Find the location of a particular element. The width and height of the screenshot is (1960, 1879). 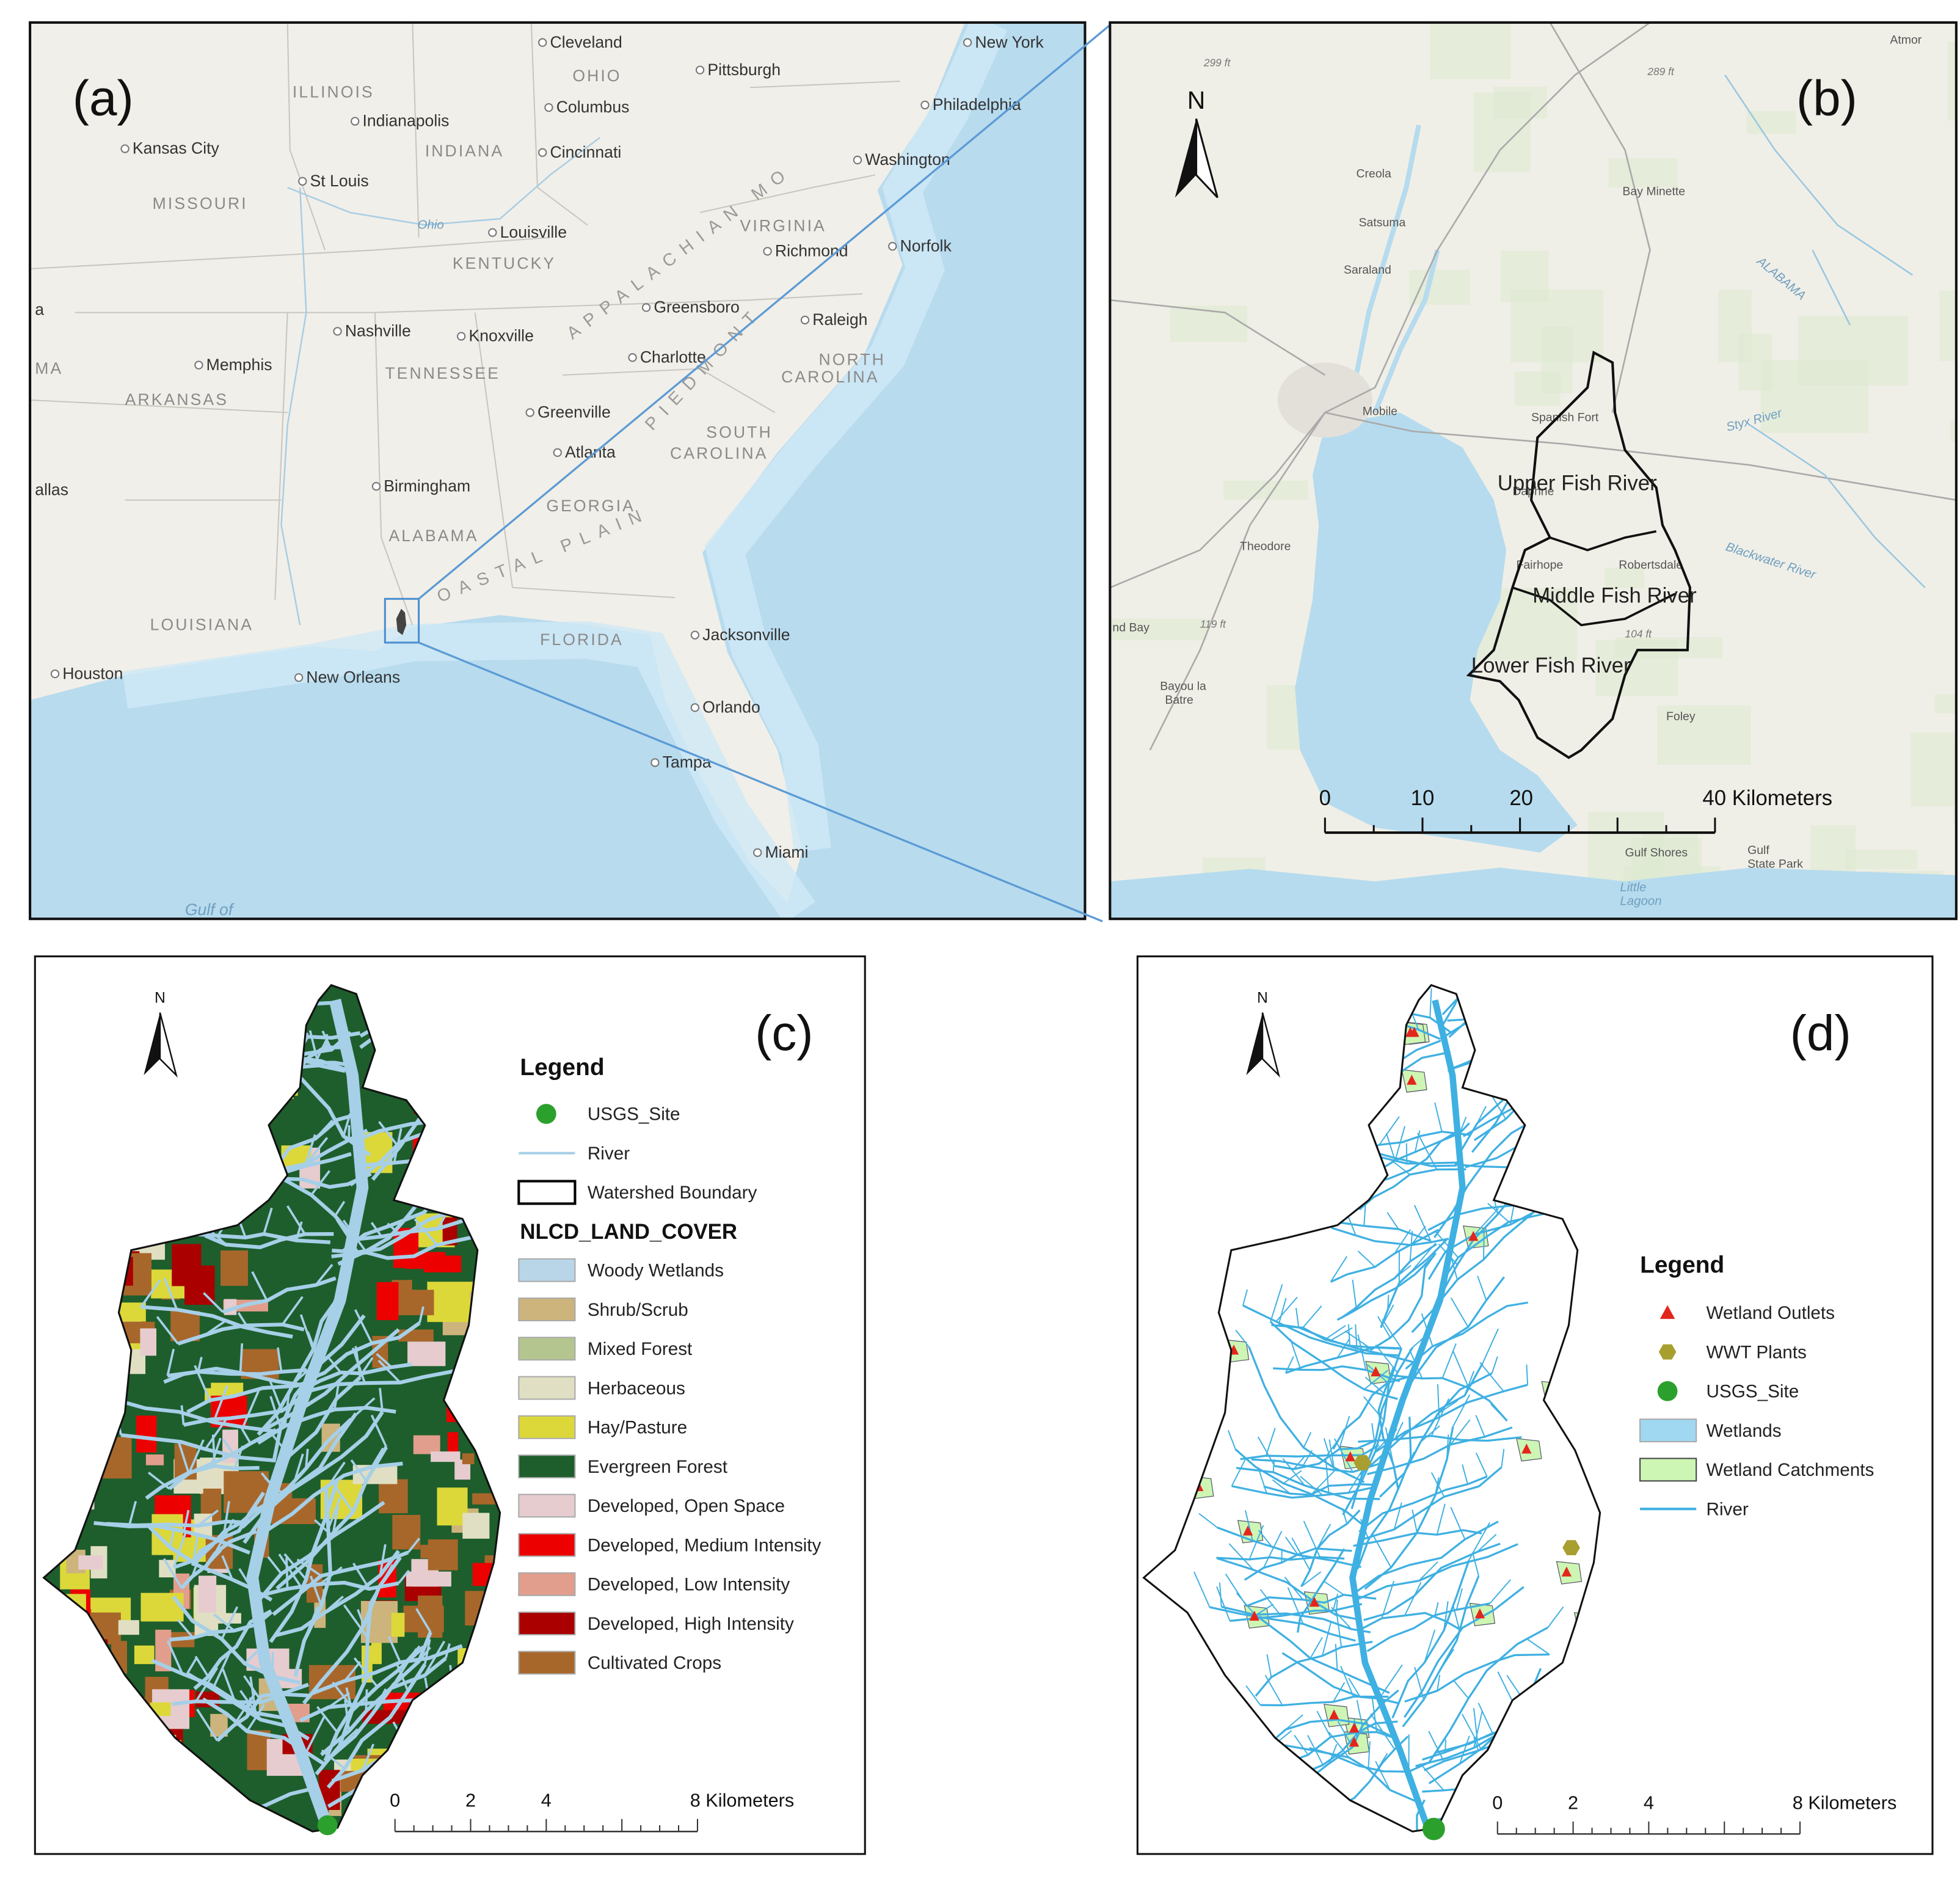

legend-label: Wetlands is located at coordinates (1744, 1431).